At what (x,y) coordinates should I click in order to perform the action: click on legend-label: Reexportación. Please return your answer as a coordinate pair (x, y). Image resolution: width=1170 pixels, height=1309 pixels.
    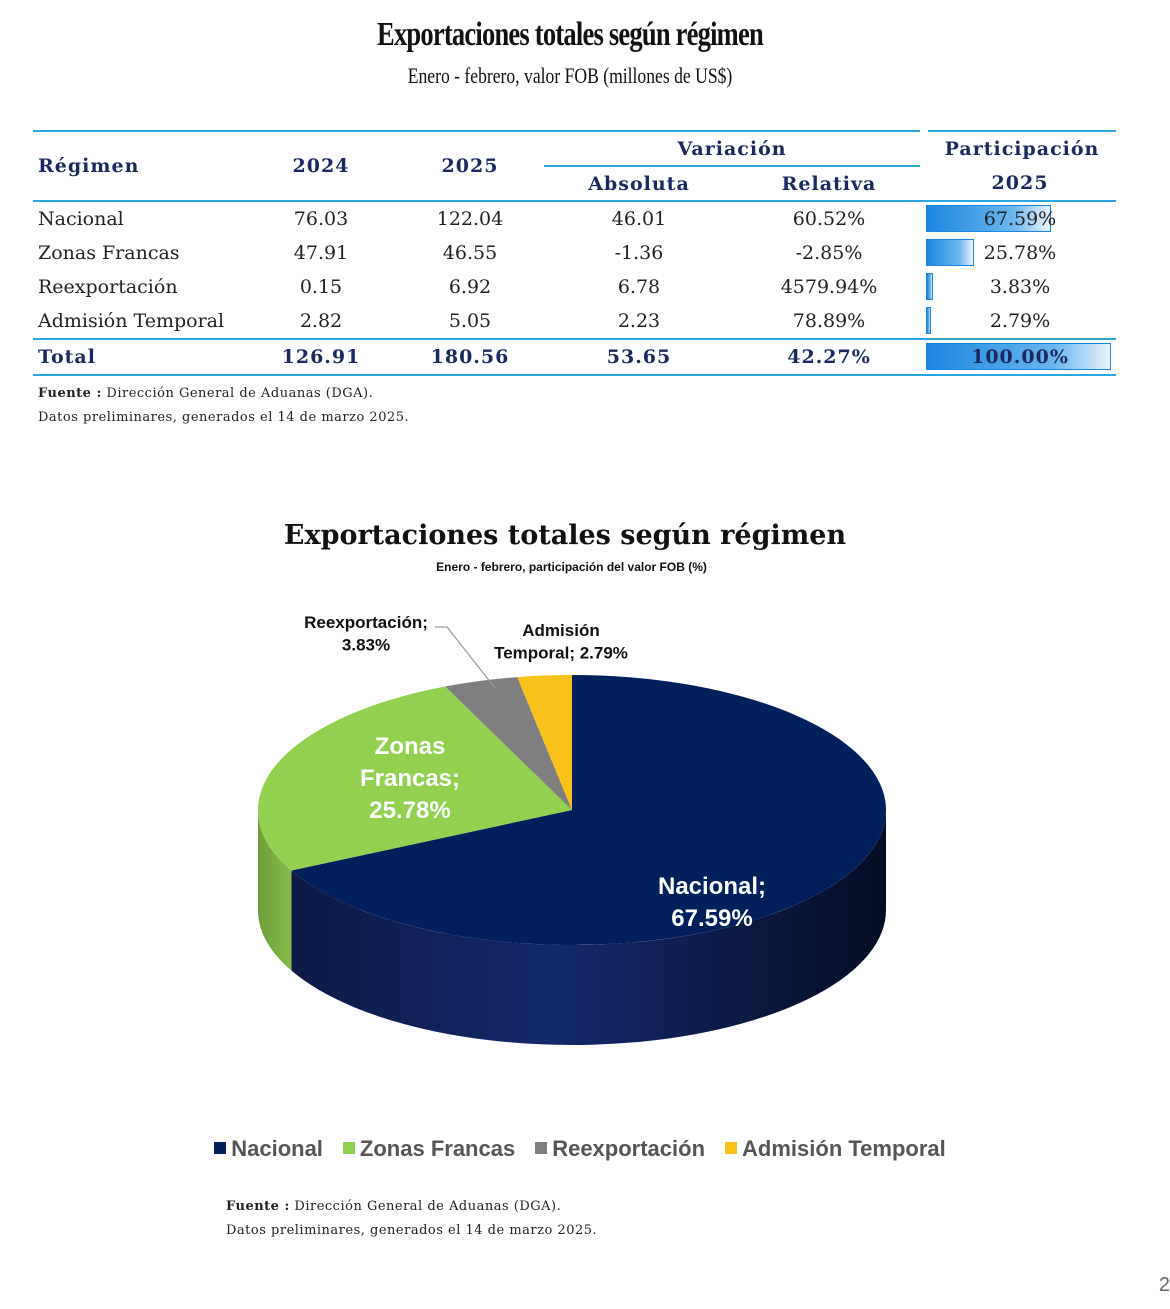
    Looking at the image, I should click on (629, 1148).